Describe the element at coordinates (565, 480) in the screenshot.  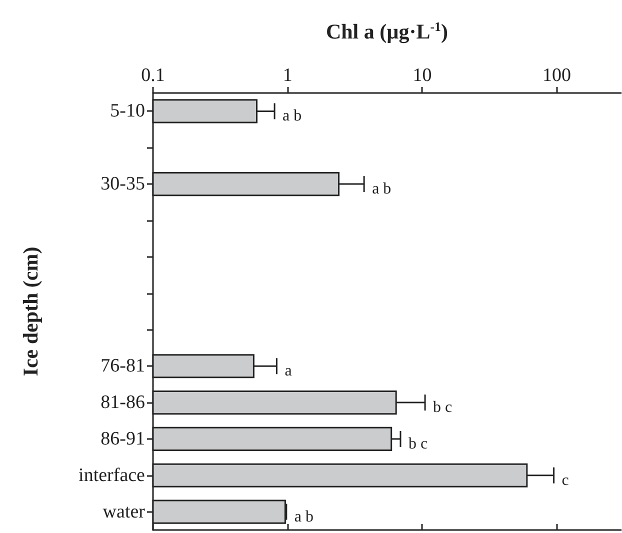
I see `annotation: c` at that location.